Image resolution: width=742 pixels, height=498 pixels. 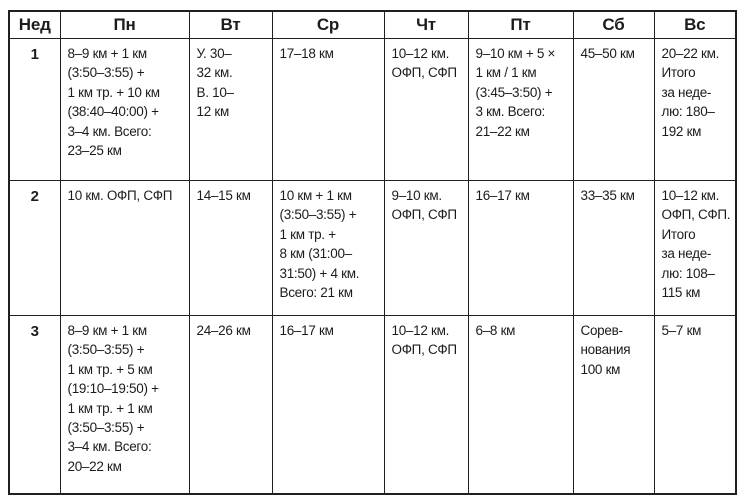 I want to click on col-header-mon: Пн, so click(x=124, y=24).